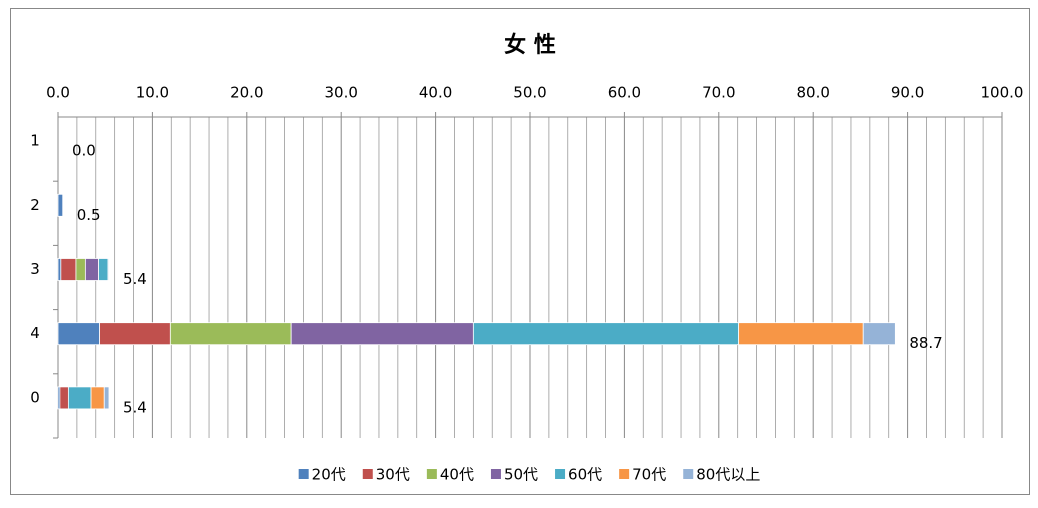 The image size is (1038, 508). What do you see at coordinates (35, 141) in the screenshot?
I see `y-tick-label: 1` at bounding box center [35, 141].